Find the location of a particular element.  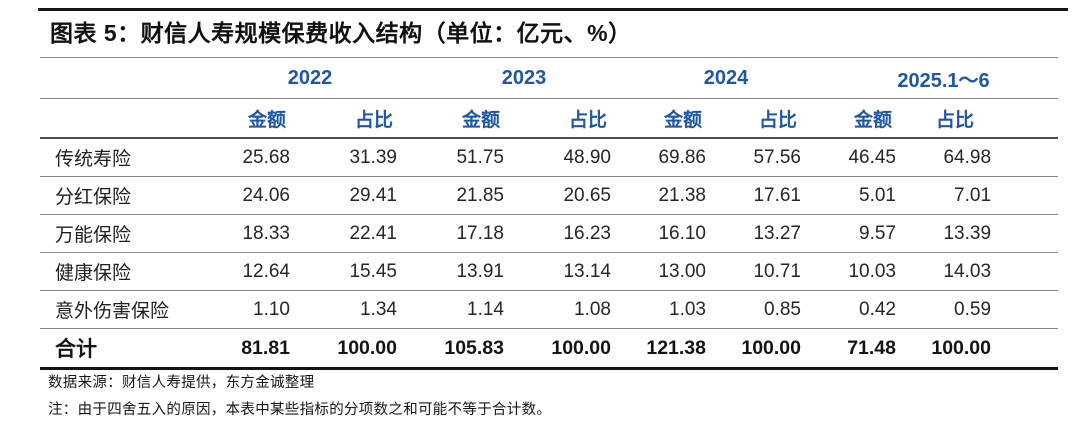

cell-value: 13.39 is located at coordinates (983, 233).